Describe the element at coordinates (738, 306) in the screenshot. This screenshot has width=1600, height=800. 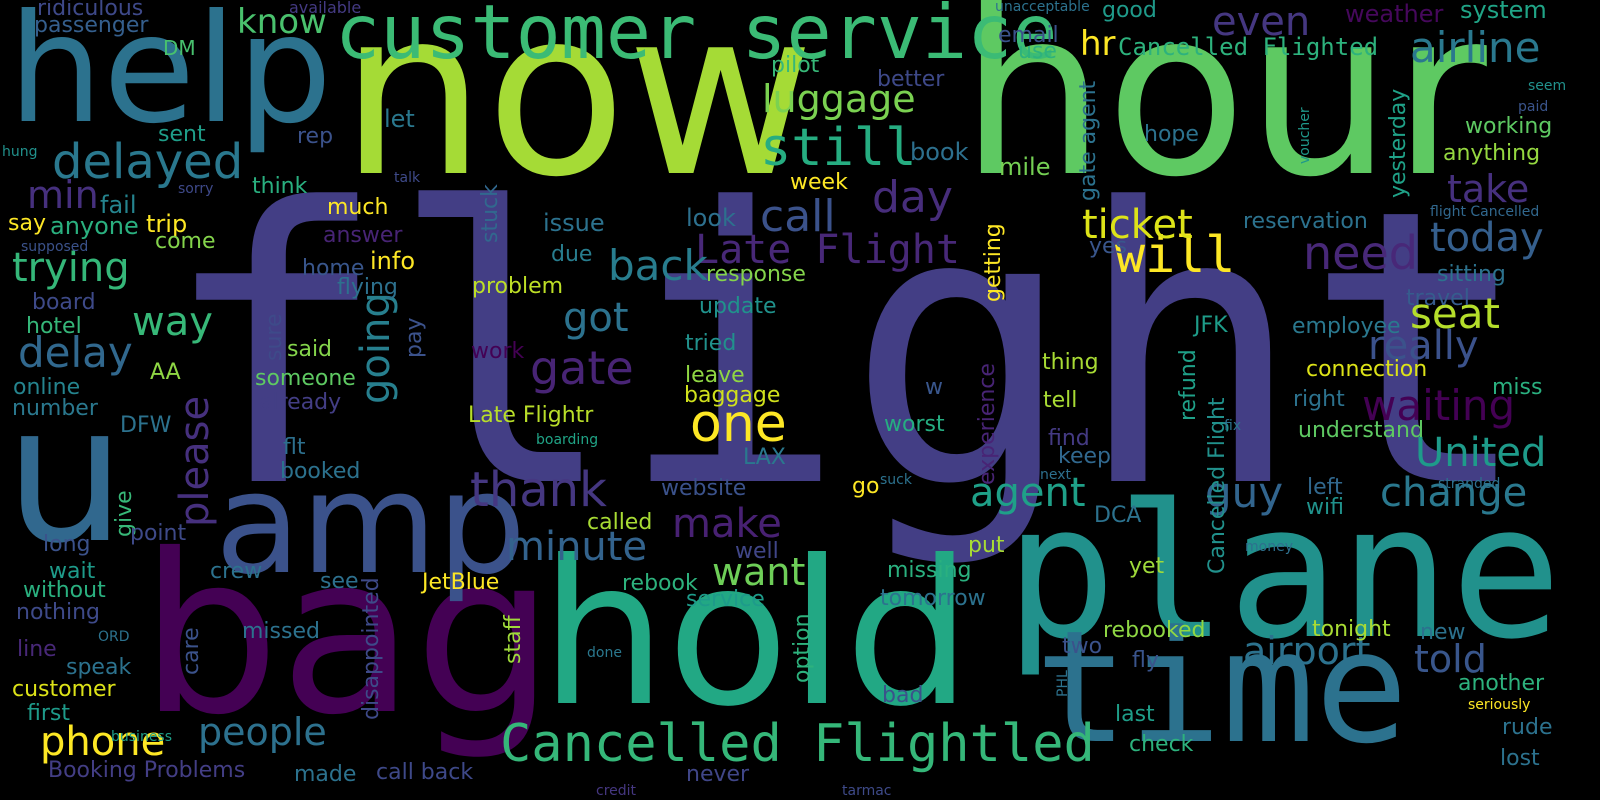
I see `word-update: update` at that location.